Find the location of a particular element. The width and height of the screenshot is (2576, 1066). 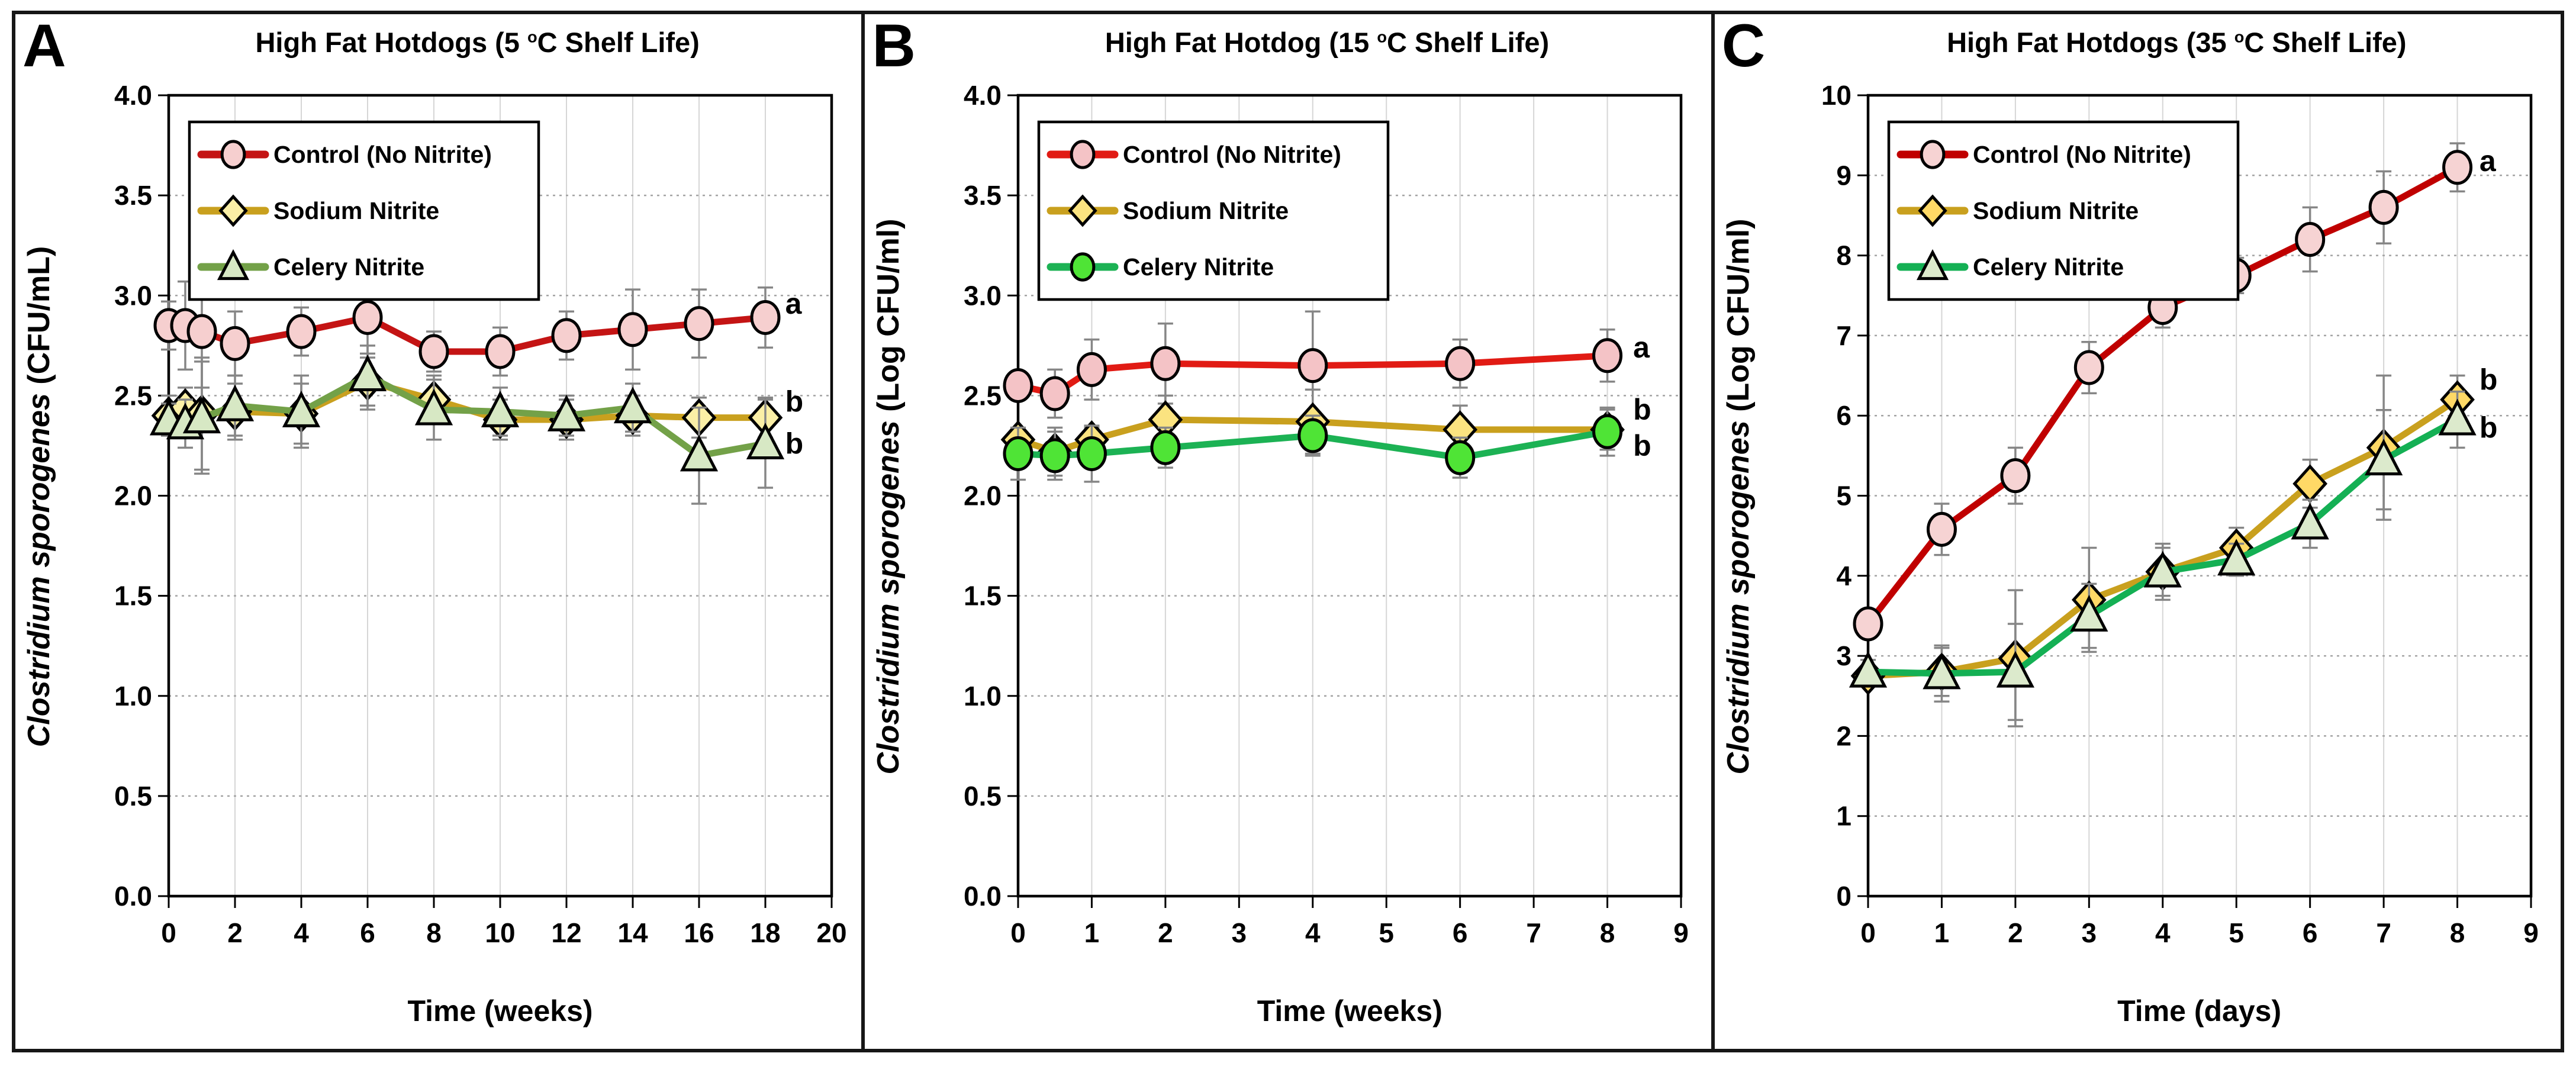

y-tick-label: 0 is located at coordinates (1844, 896).